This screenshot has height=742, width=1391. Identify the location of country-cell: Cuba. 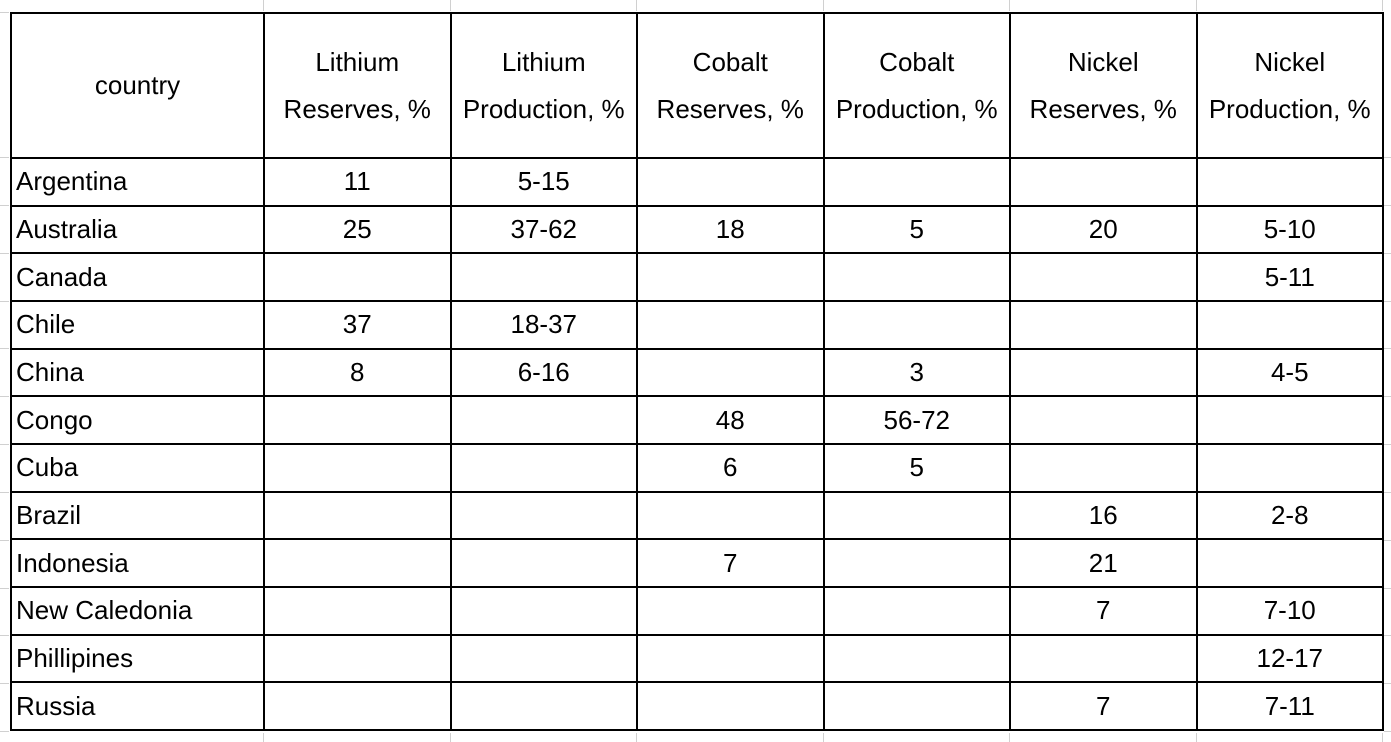
(137, 467).